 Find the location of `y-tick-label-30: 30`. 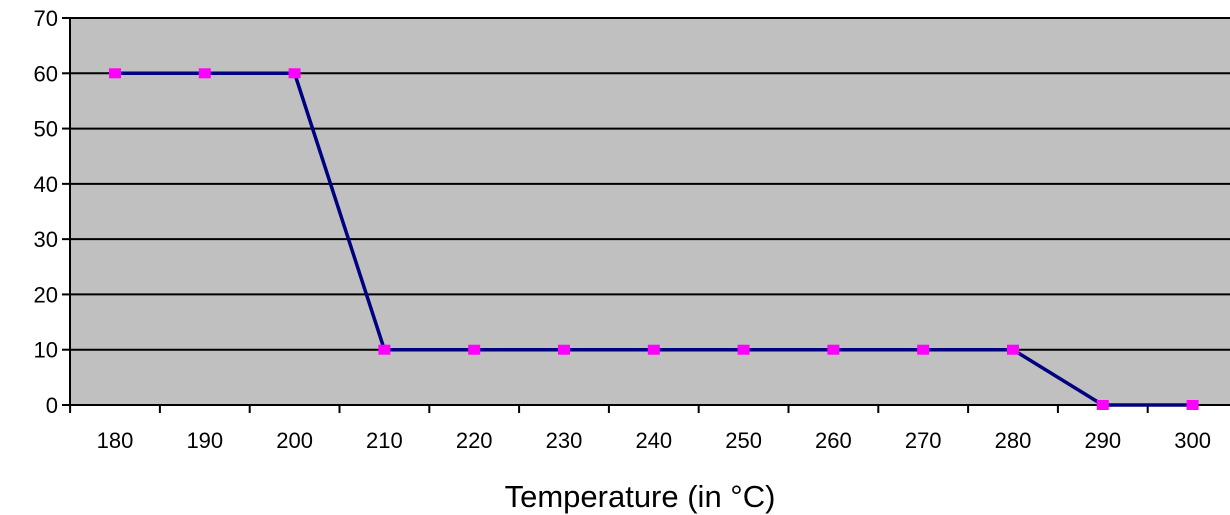

y-tick-label-30: 30 is located at coordinates (46, 239).